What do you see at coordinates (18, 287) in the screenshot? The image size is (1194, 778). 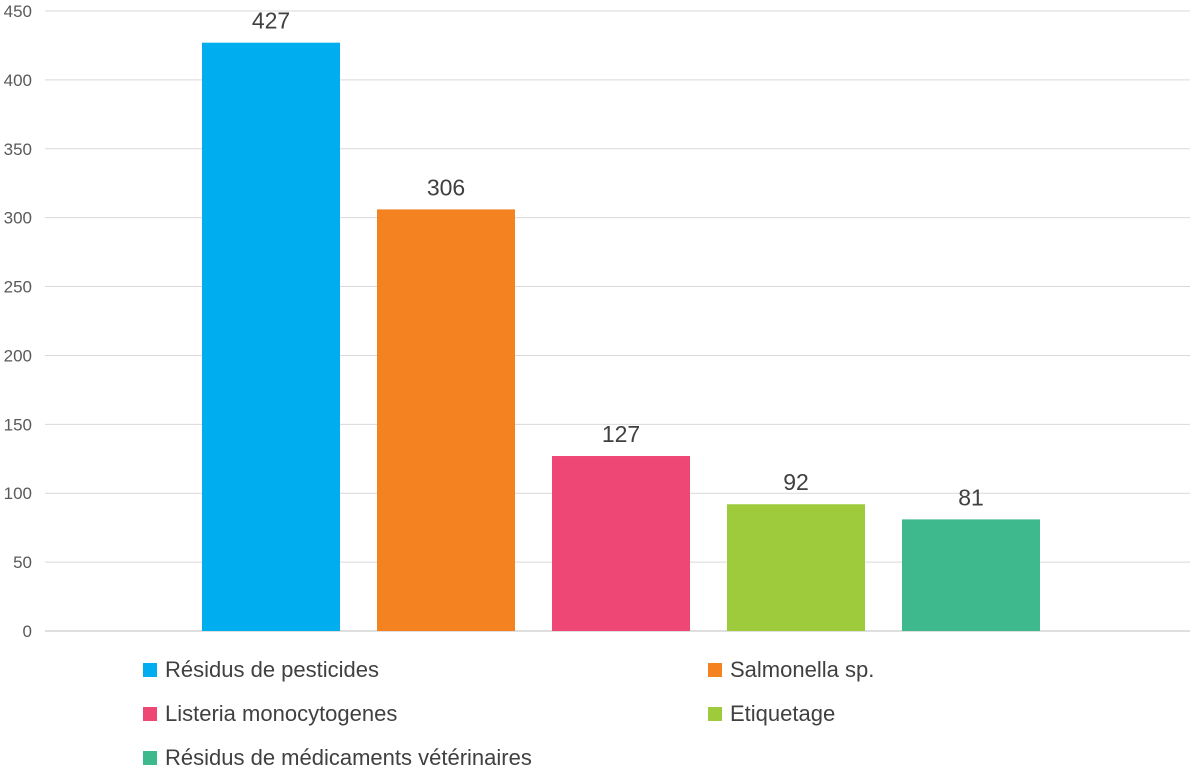 I see `y-tick-label: 250` at bounding box center [18, 287].